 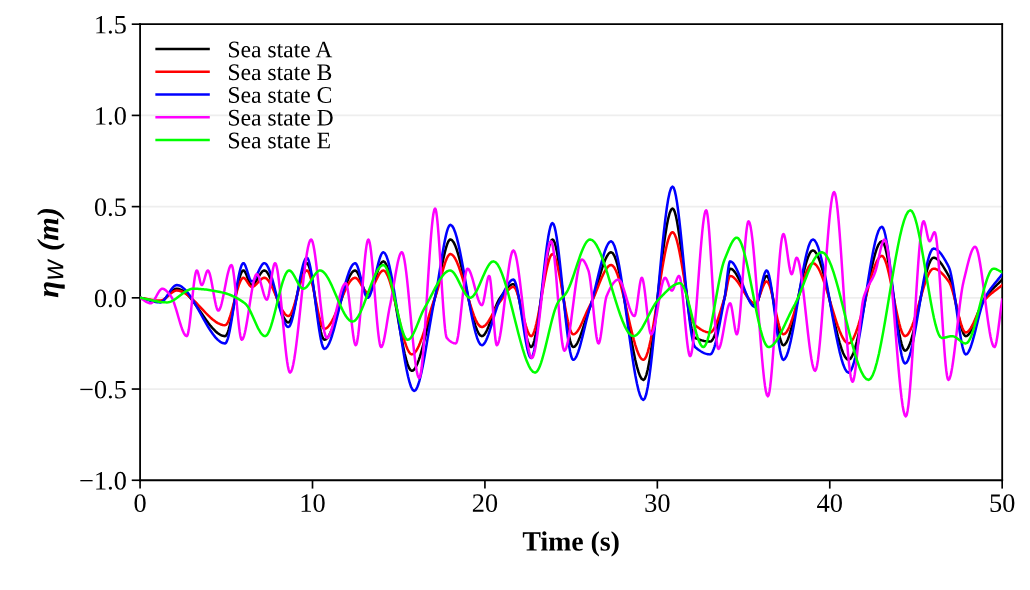 I want to click on x-axis-title: Time (s), so click(x=570, y=544).